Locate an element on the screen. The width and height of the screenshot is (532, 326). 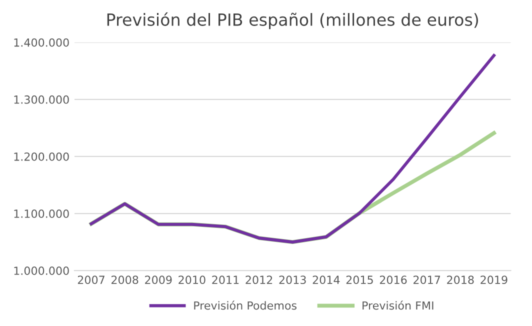
x-tick-label: 2017 is located at coordinates (427, 280).